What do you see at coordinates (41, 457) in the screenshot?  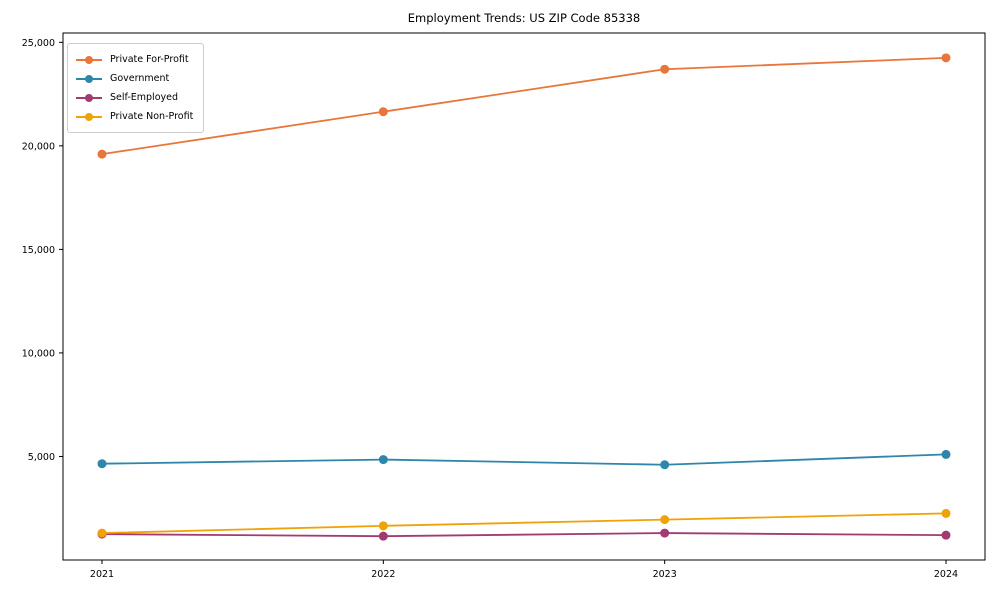 I see `y-axis-tick-label: 5,000` at bounding box center [41, 457].